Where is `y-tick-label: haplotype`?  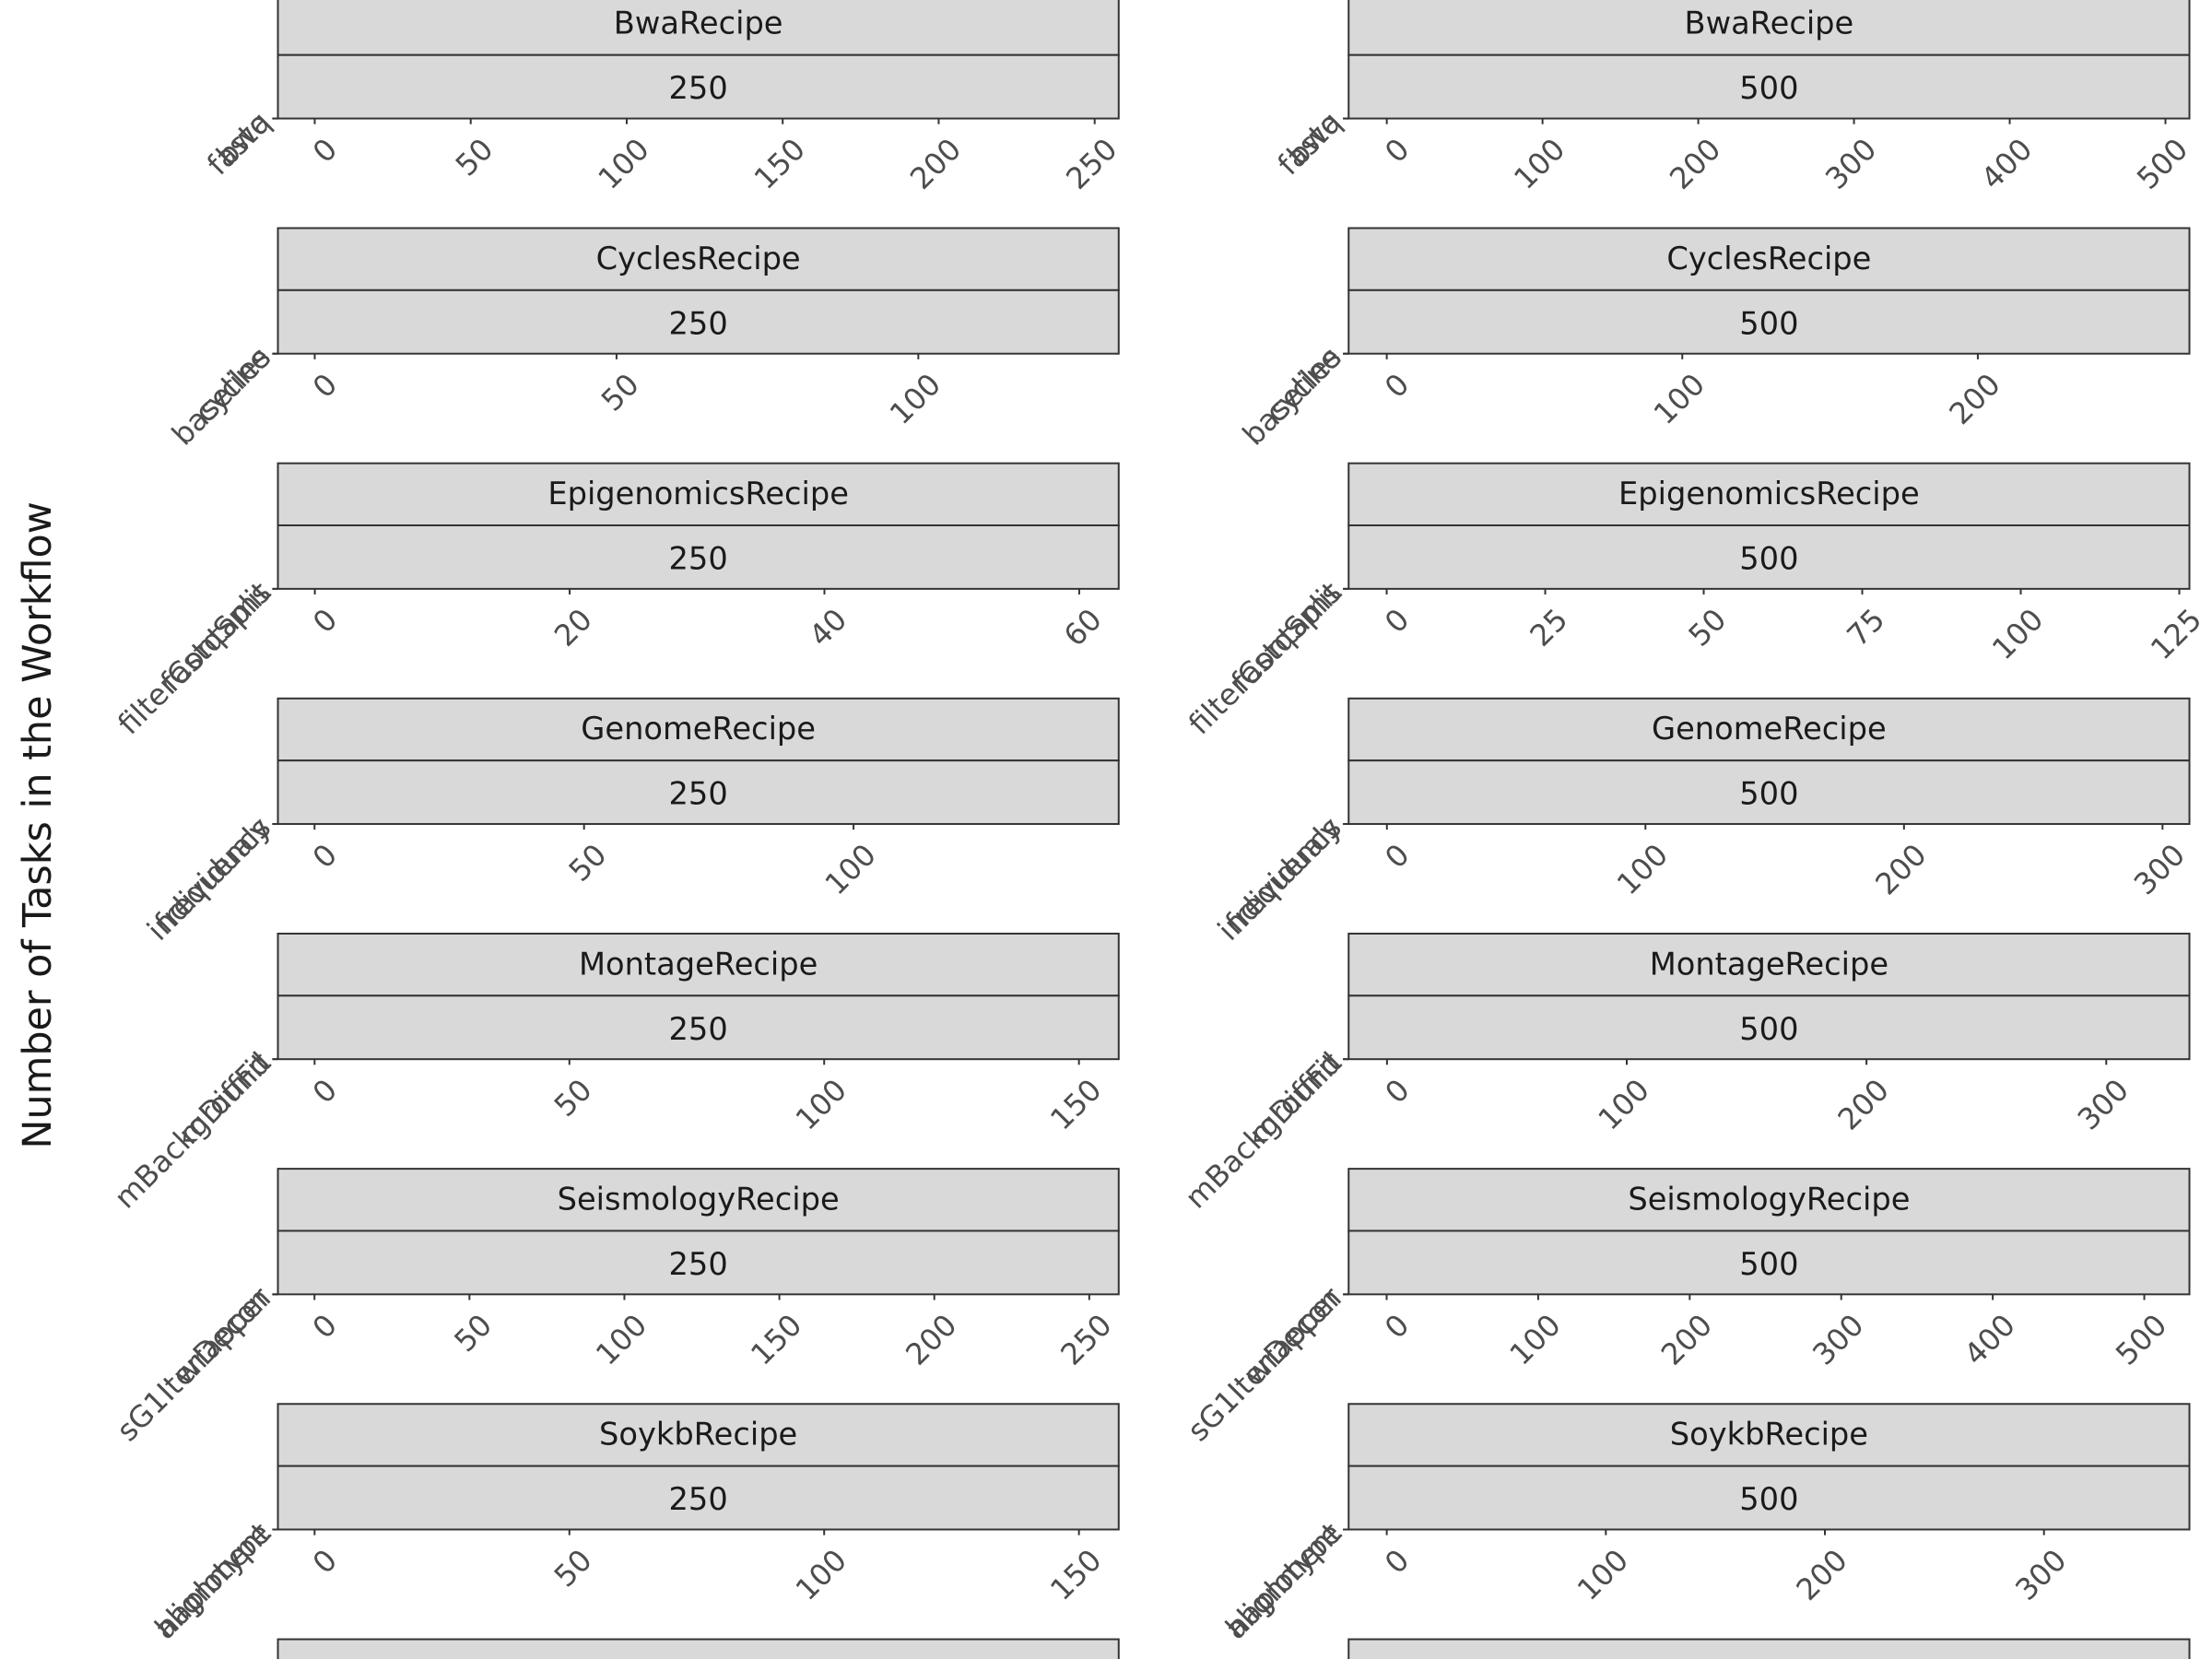
y-tick-label: haplotype is located at coordinates (1283, 1580).